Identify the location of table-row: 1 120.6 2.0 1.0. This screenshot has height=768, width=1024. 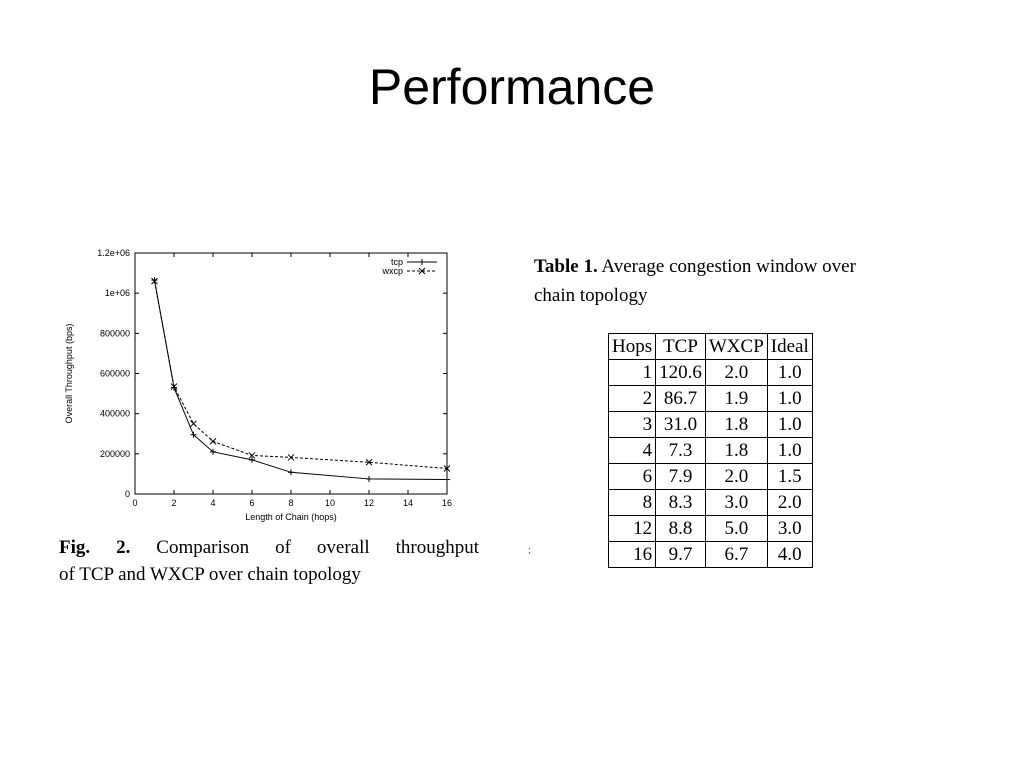
(710, 372).